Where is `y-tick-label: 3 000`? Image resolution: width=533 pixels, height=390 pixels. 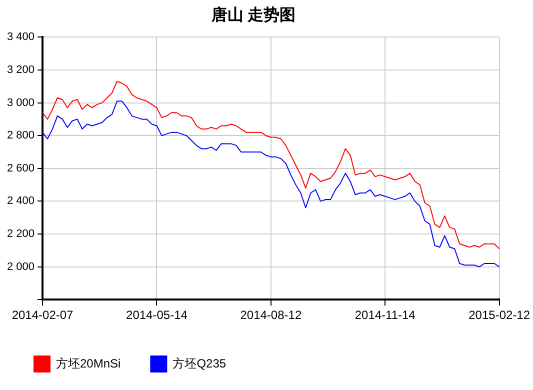
y-tick-label: 3 000 is located at coordinates (20, 102).